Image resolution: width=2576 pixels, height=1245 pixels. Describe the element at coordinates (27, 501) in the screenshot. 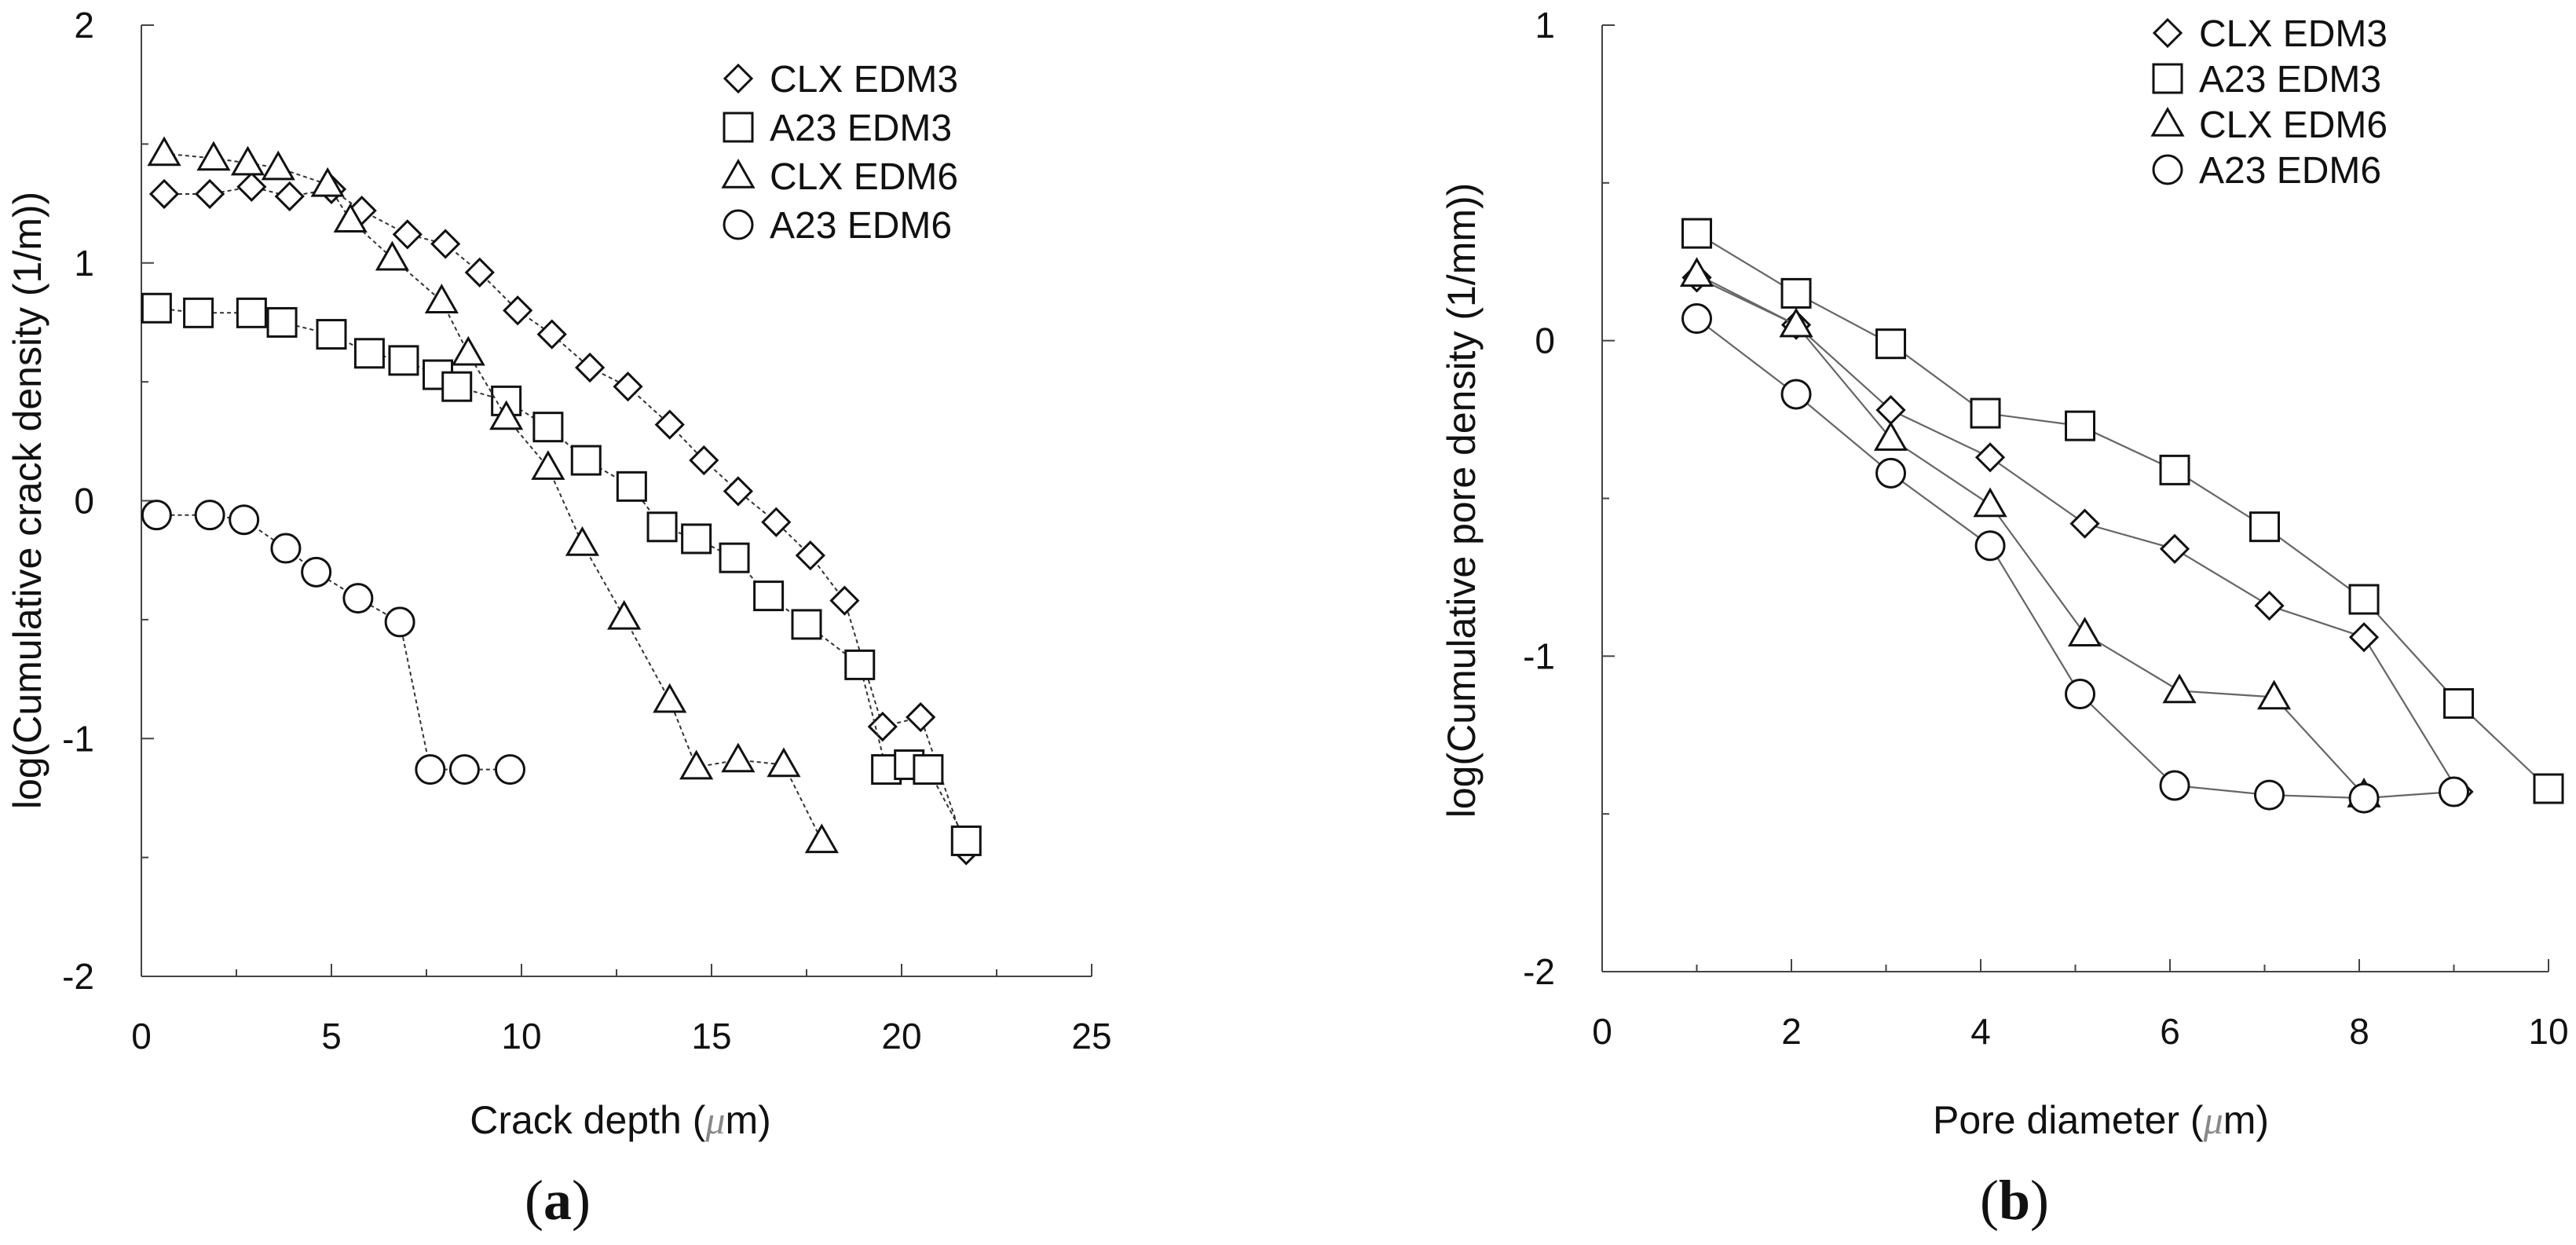

I see `panel-a-y-axis-label: log(Cumulative crack density (1/m))` at that location.